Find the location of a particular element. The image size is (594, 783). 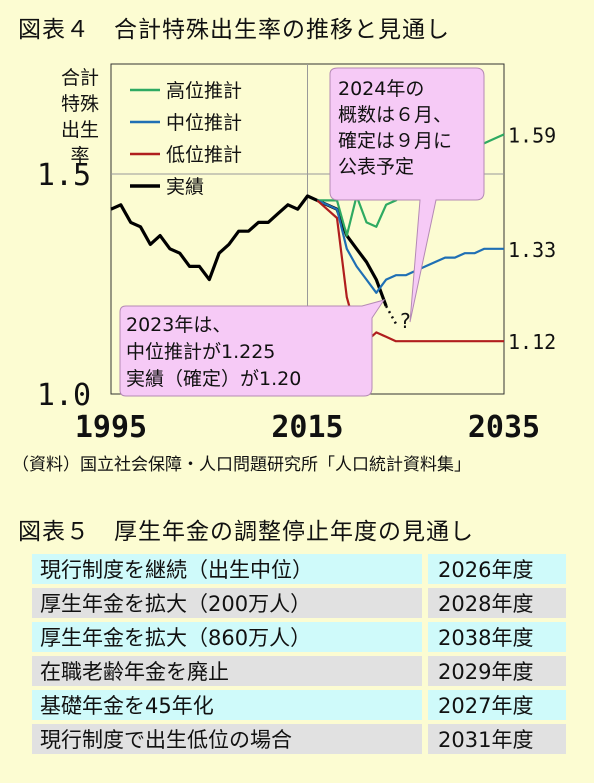

callout-2023-line: 実績（確定）が1.20 is located at coordinates (213, 379).